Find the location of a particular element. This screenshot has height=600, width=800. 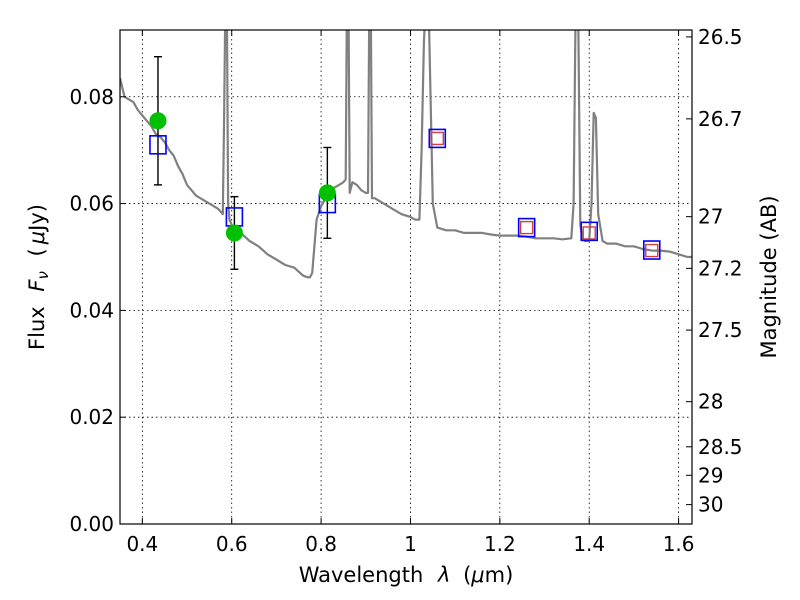

x-tick-label: 1.2 is located at coordinates (500, 544).